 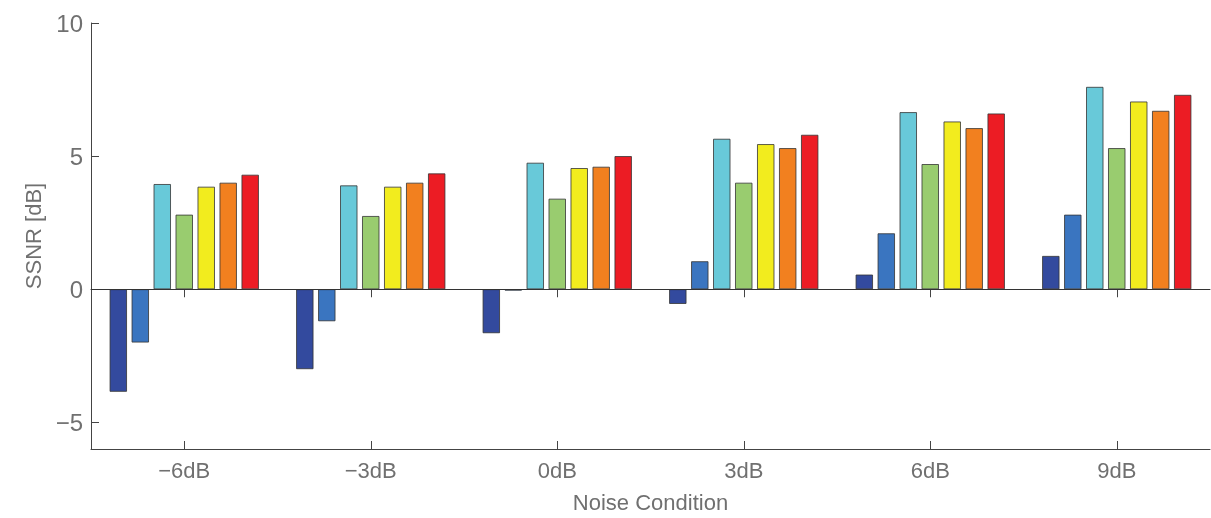 What do you see at coordinates (69, 23) in the screenshot?
I see `y-tick-label: 10` at bounding box center [69, 23].